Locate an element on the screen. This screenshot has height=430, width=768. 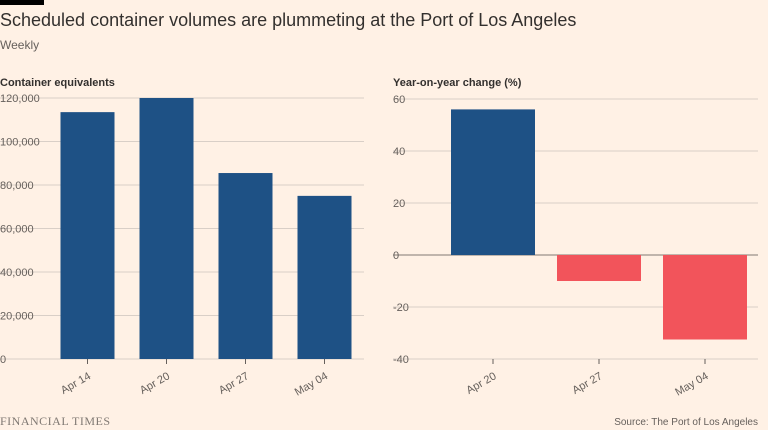
left-xtick-label: May 04 is located at coordinates (311, 384).